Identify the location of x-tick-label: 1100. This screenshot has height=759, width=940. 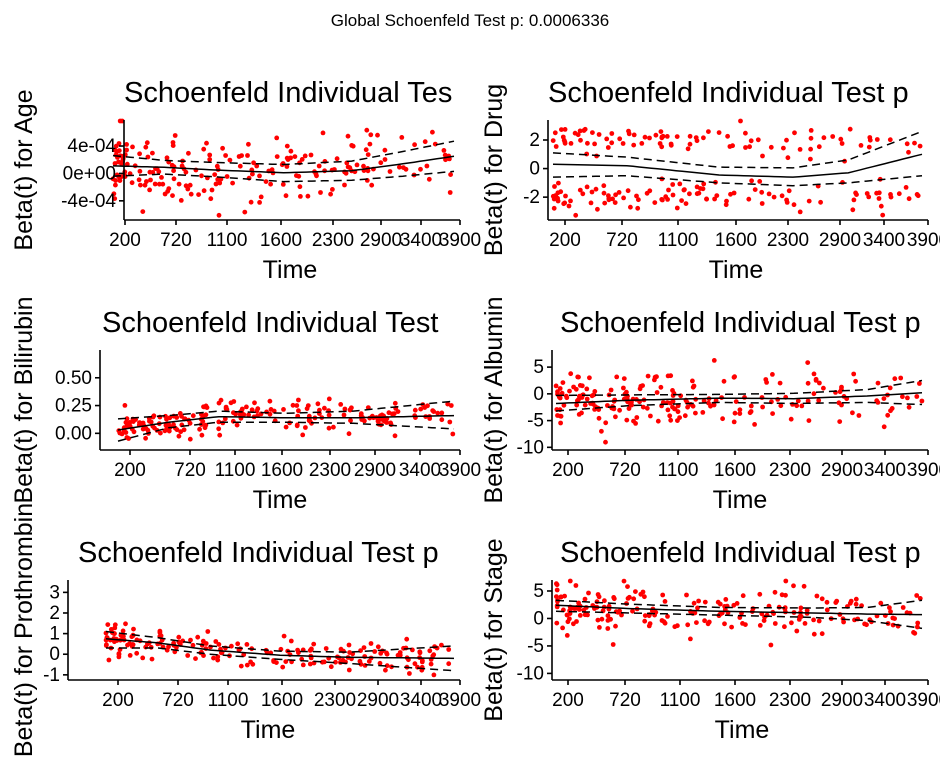
(235, 470).